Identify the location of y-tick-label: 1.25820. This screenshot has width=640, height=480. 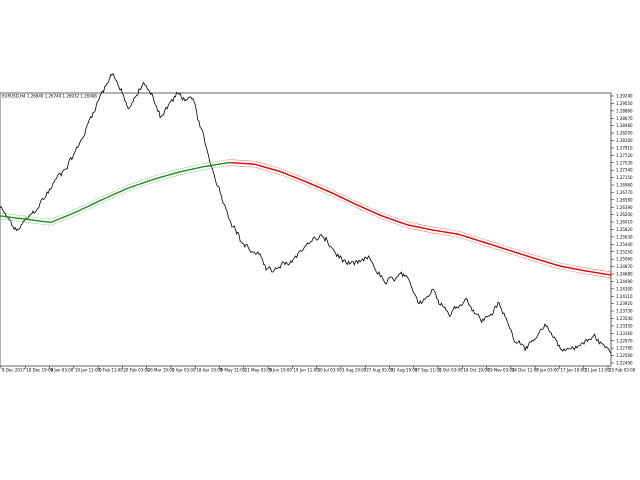
(624, 229).